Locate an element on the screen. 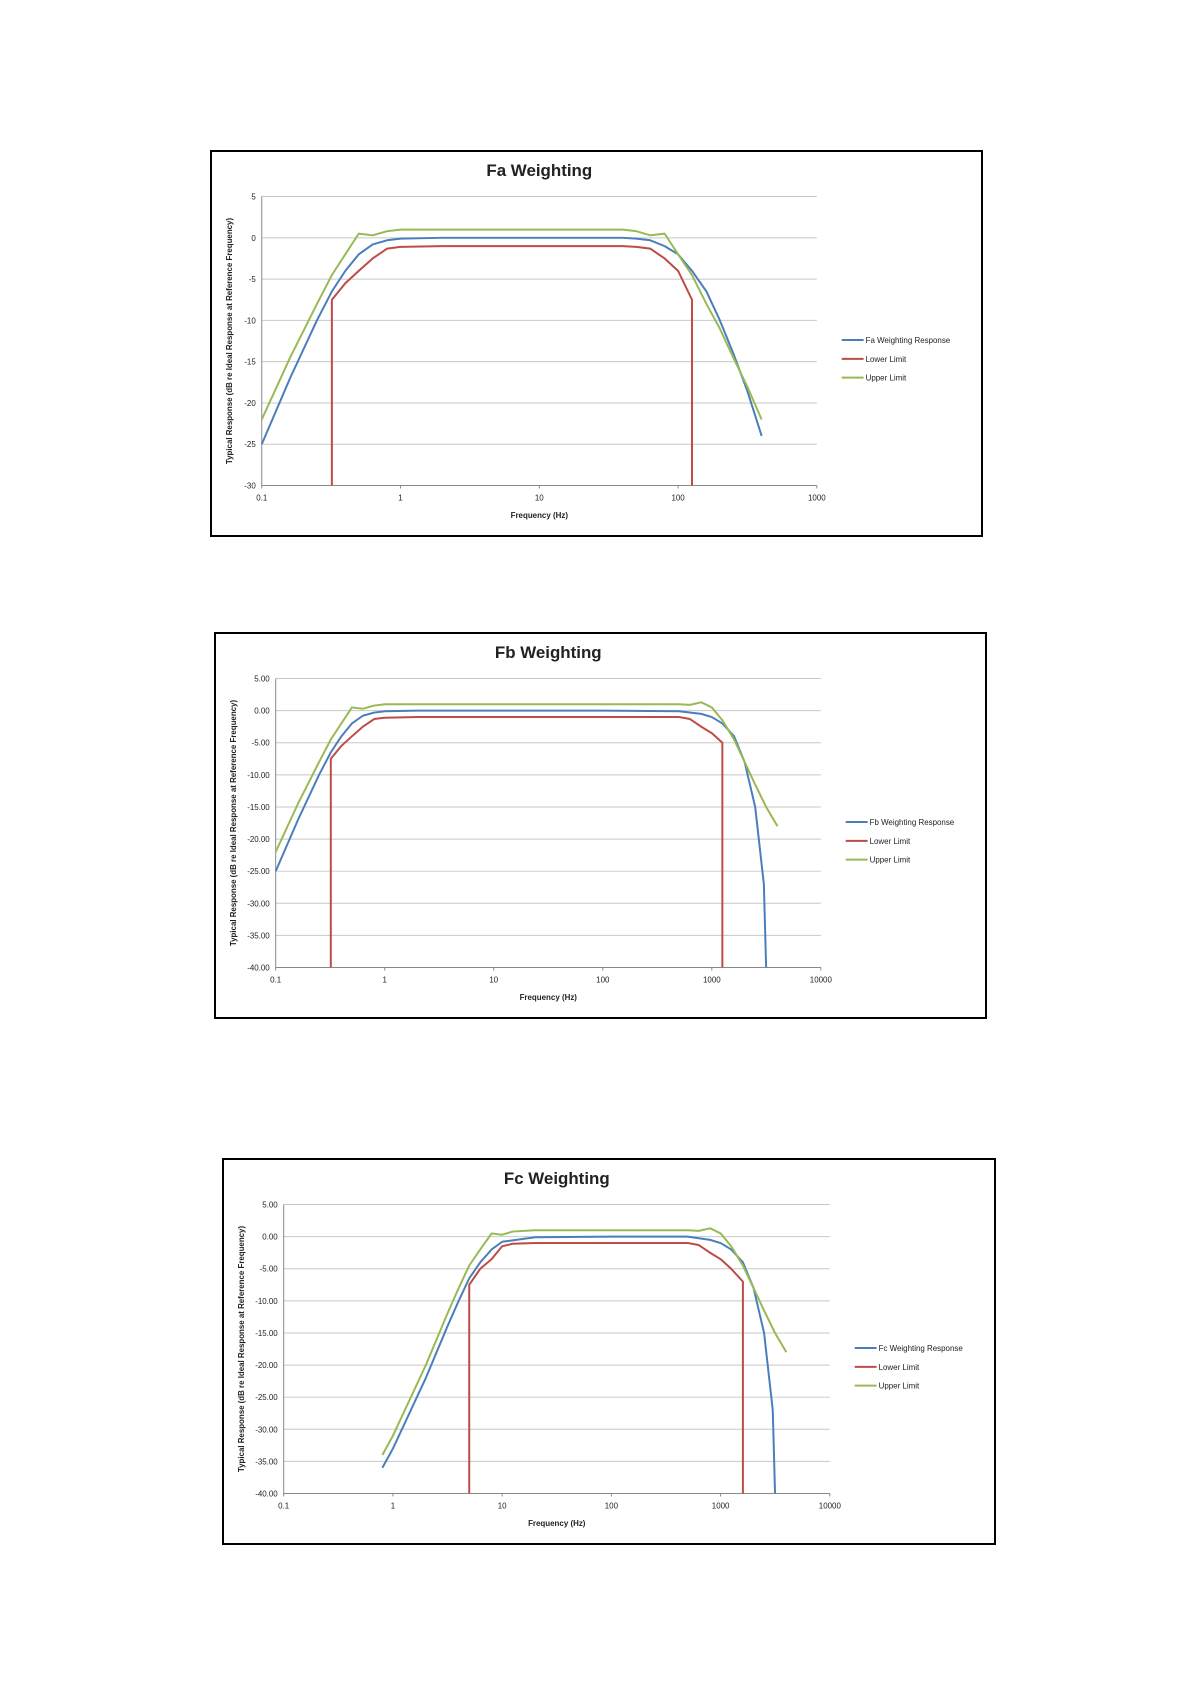 The image size is (1190, 1684). chart-title: Fa Weighting is located at coordinates (539, 170).